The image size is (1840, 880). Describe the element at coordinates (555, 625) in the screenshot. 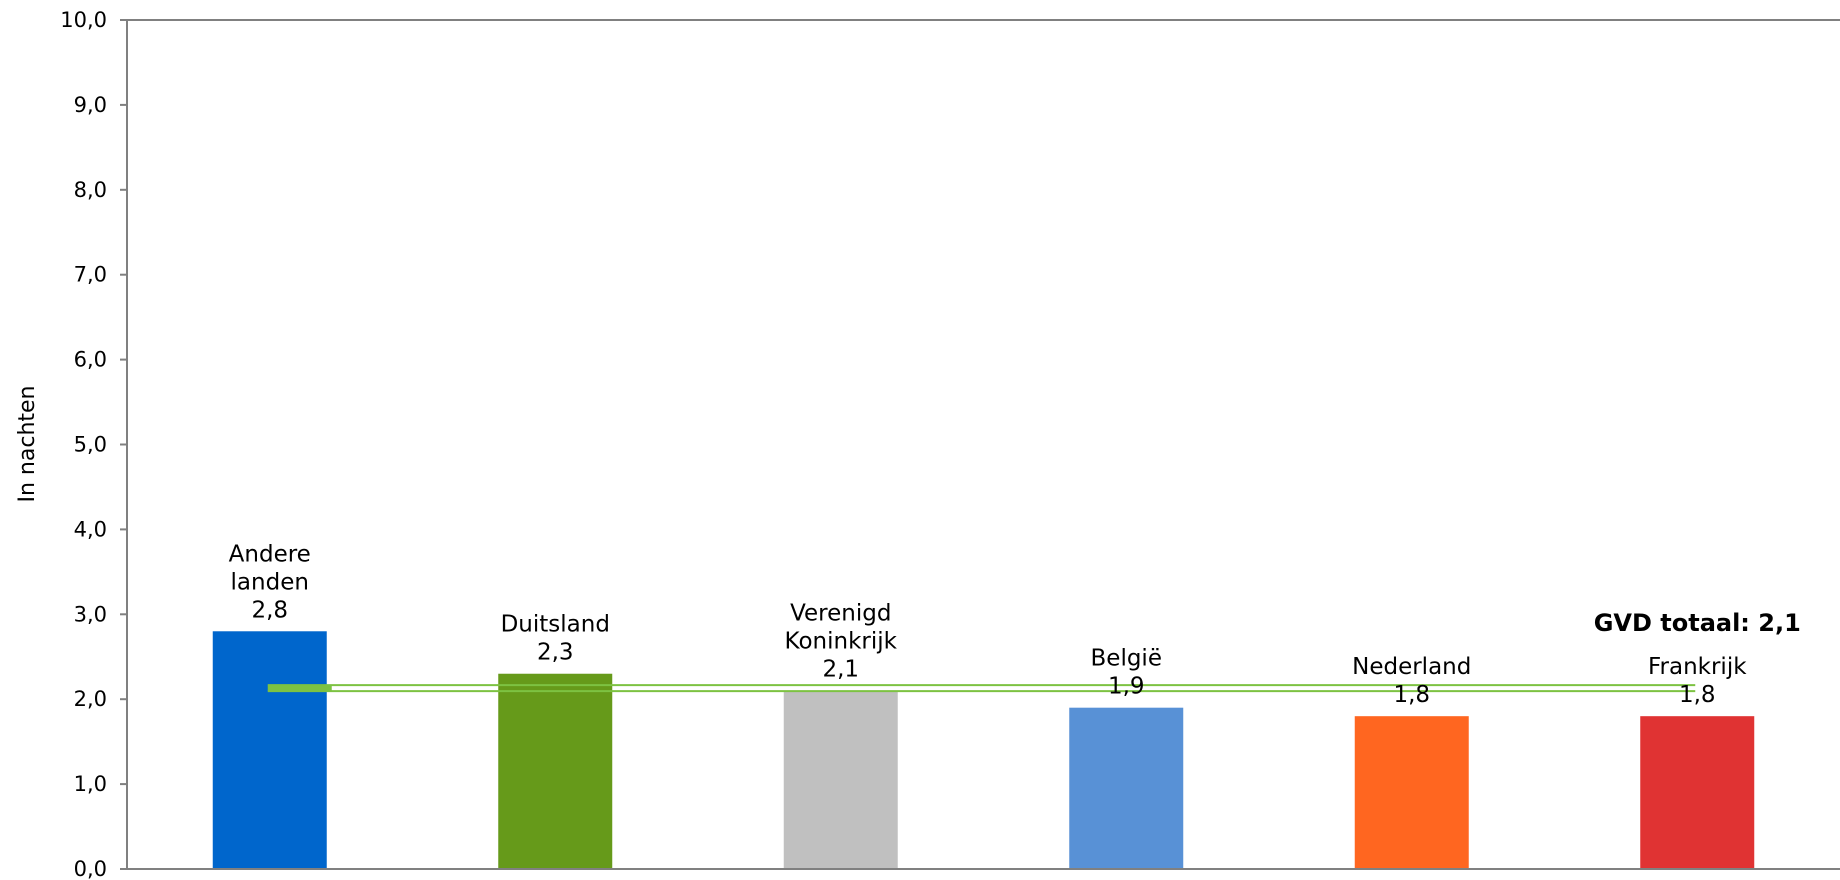

I see `category-label: Duitsland` at that location.